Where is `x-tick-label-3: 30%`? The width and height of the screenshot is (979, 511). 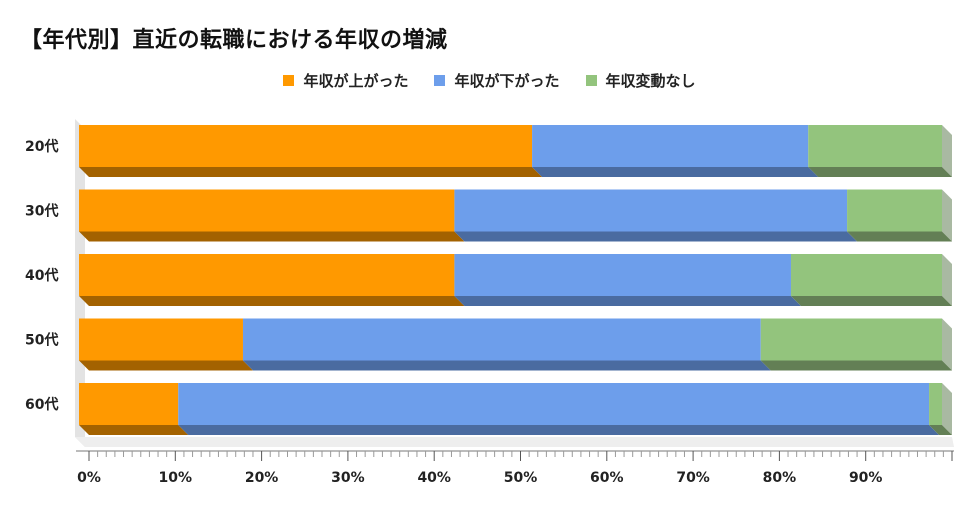 x-tick-label-3: 30% is located at coordinates (348, 478).